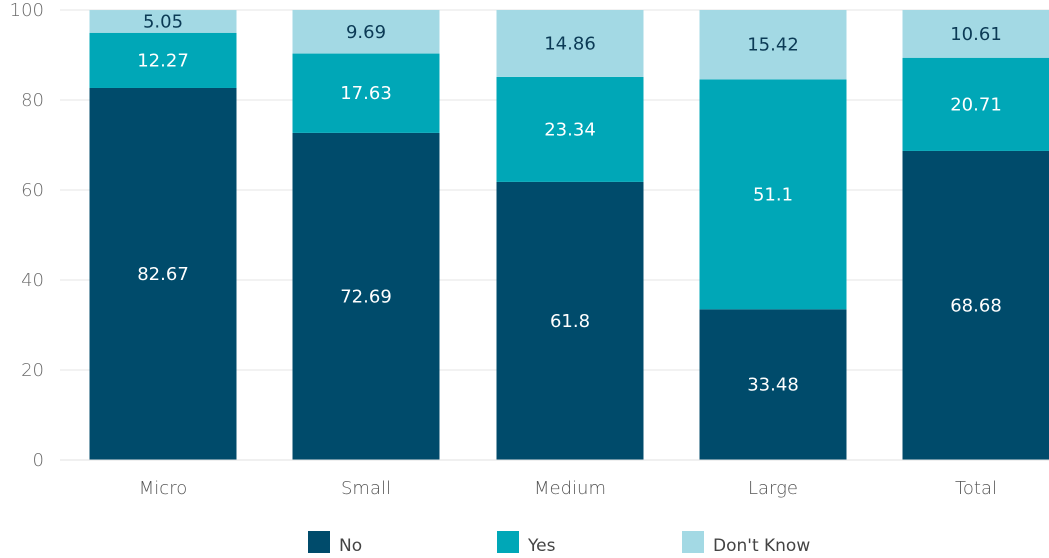  I want to click on bar-don-t-know-total, so click(975, 34).